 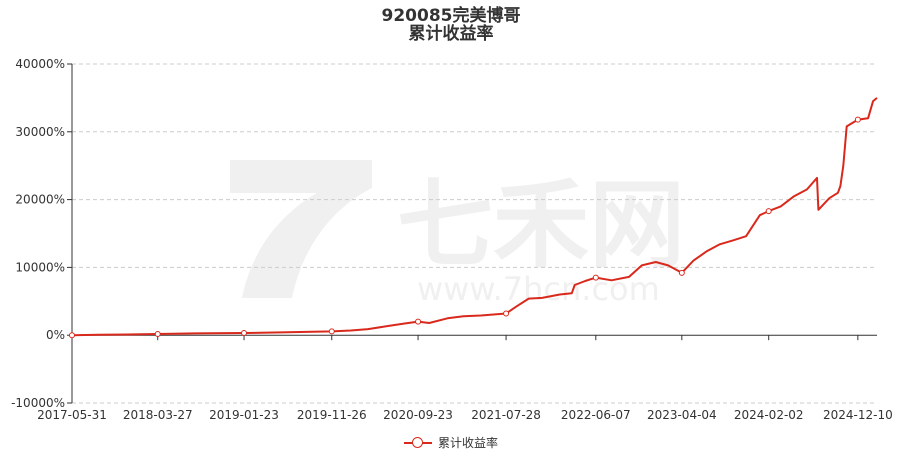 I want to click on y-tick-label: 40000%, so click(x=40, y=64).